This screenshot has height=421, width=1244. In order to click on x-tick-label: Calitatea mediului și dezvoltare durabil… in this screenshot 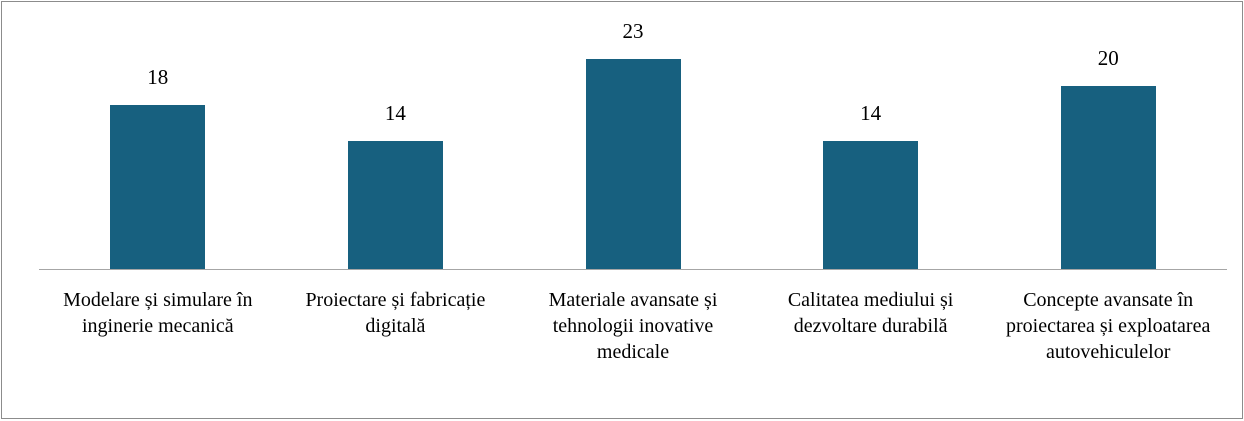, I will do `click(870, 313)`.